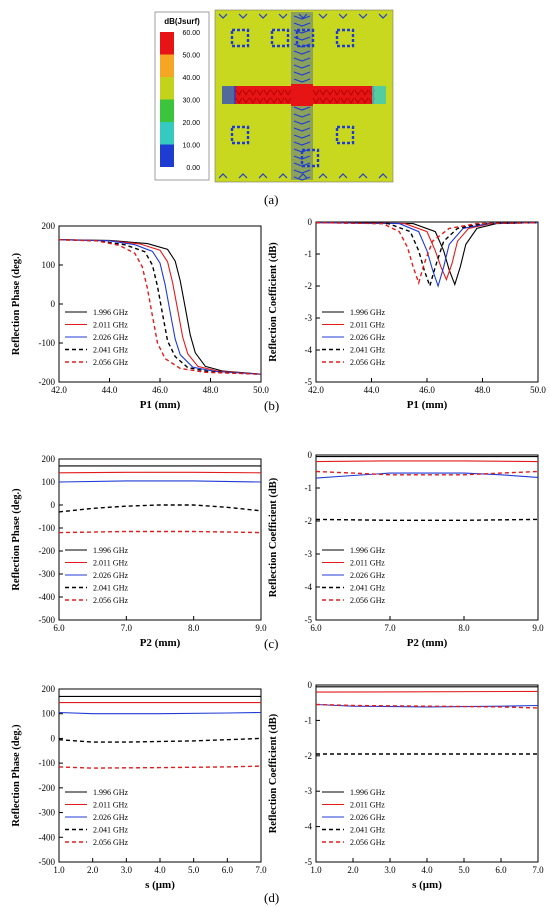 Image resolution: width=550 pixels, height=907 pixels. I want to click on y-tick-label: -5, so click(309, 862).